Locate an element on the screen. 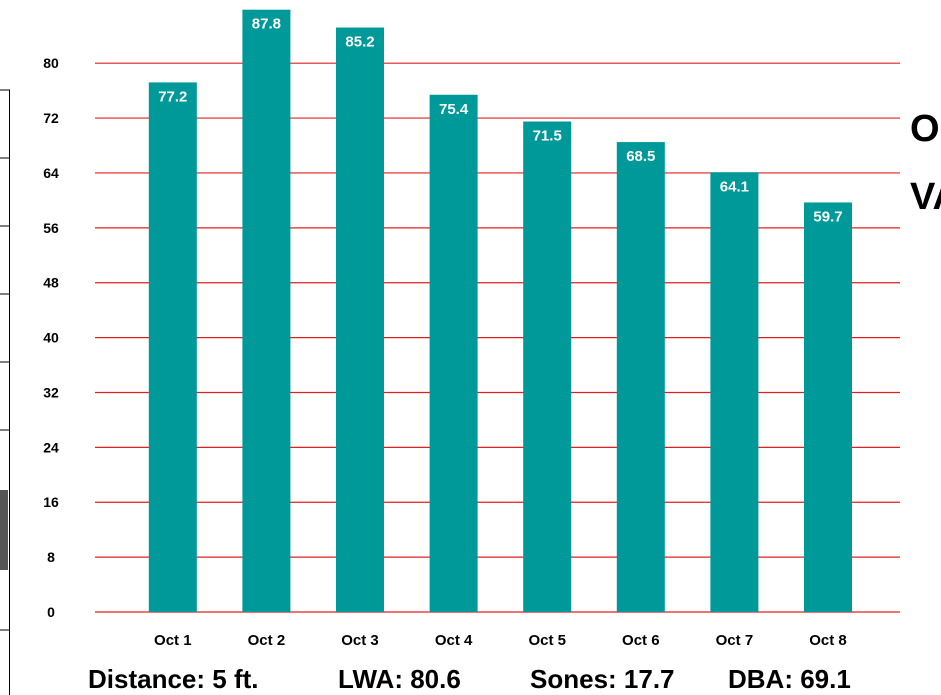 The width and height of the screenshot is (941, 695). x-tick-label: Oct 4 is located at coordinates (454, 640).